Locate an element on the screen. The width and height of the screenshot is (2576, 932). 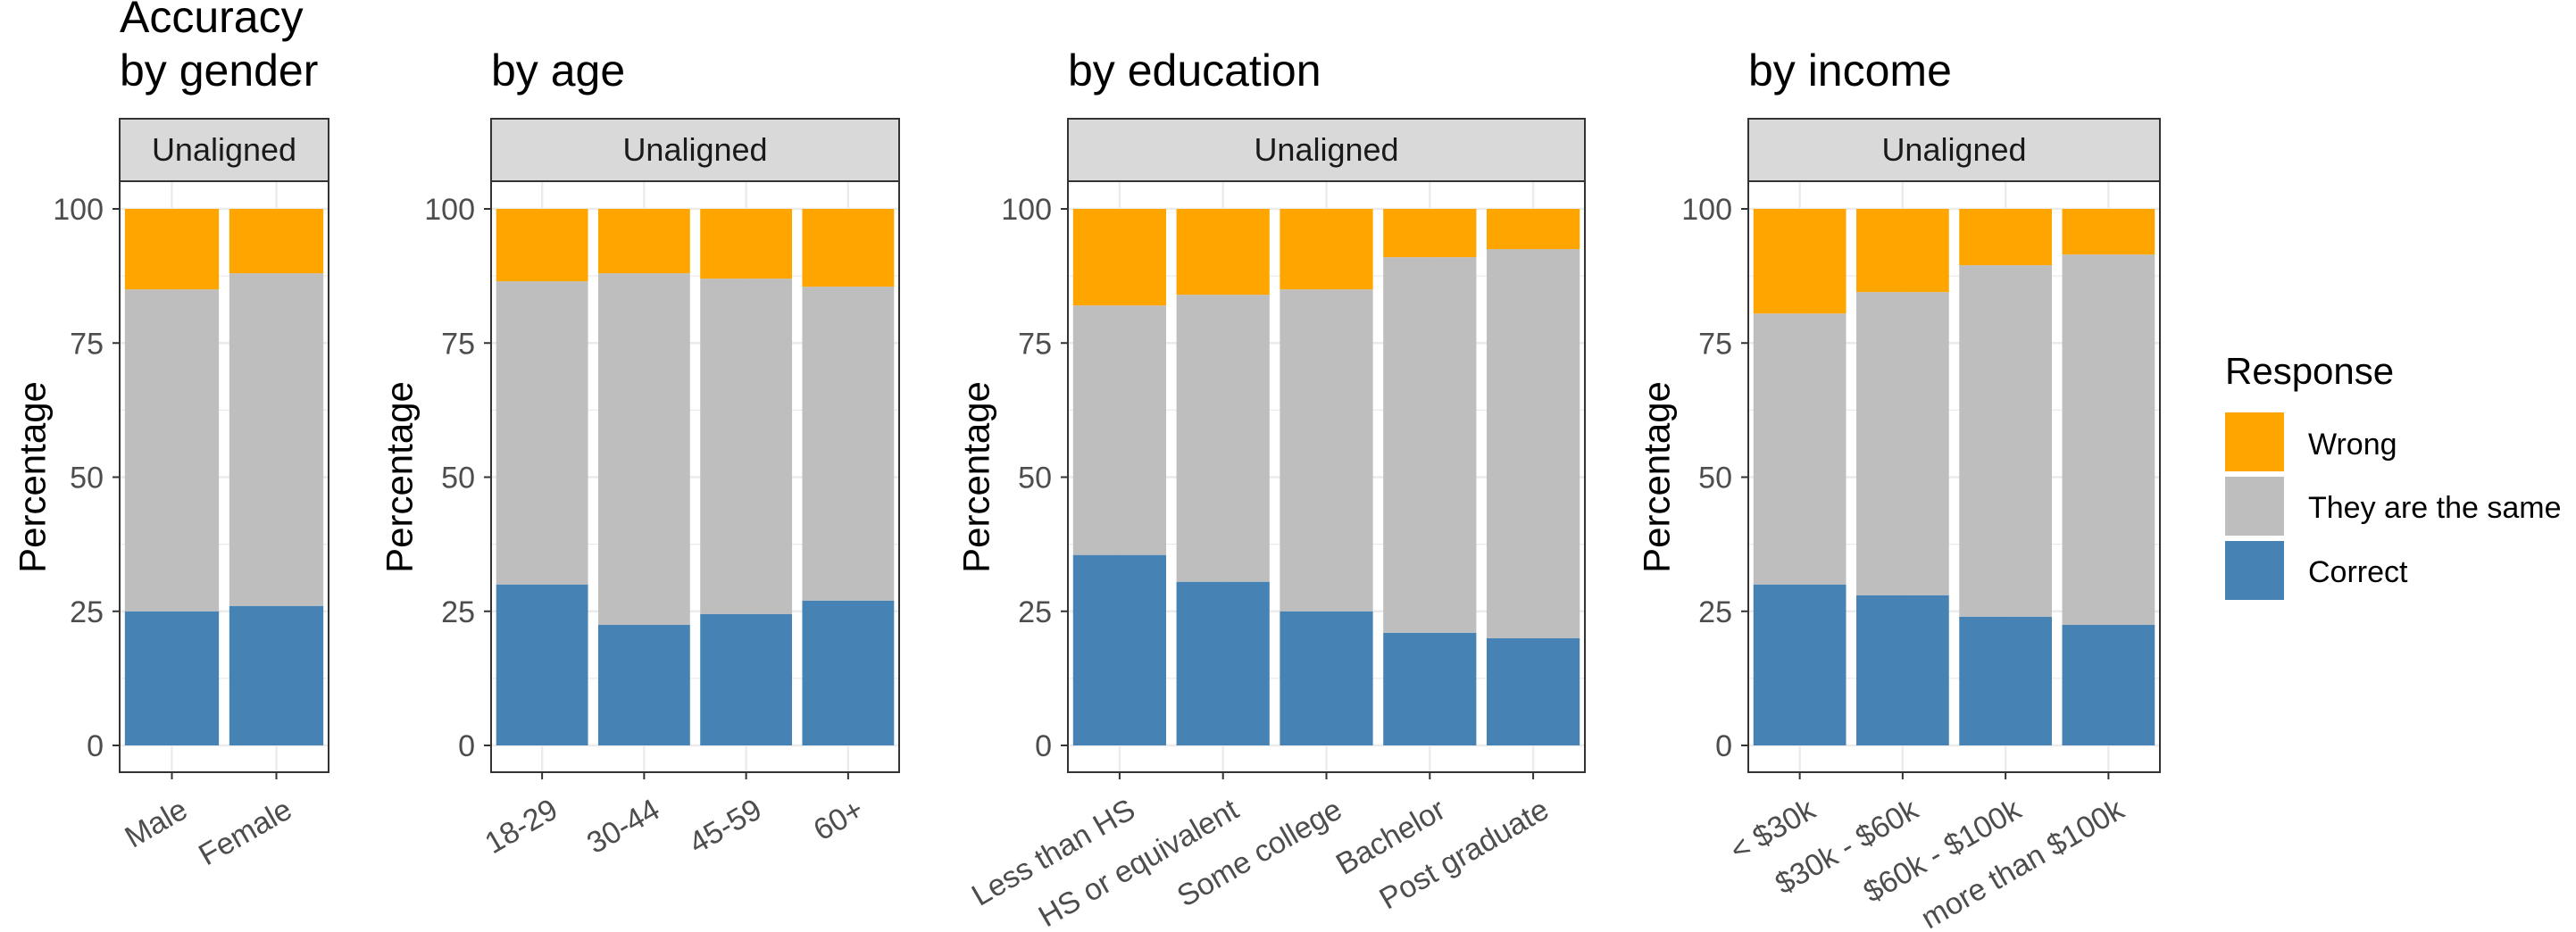
bar-they-are-the-same-hs-or-equivalent is located at coordinates (1223, 438).